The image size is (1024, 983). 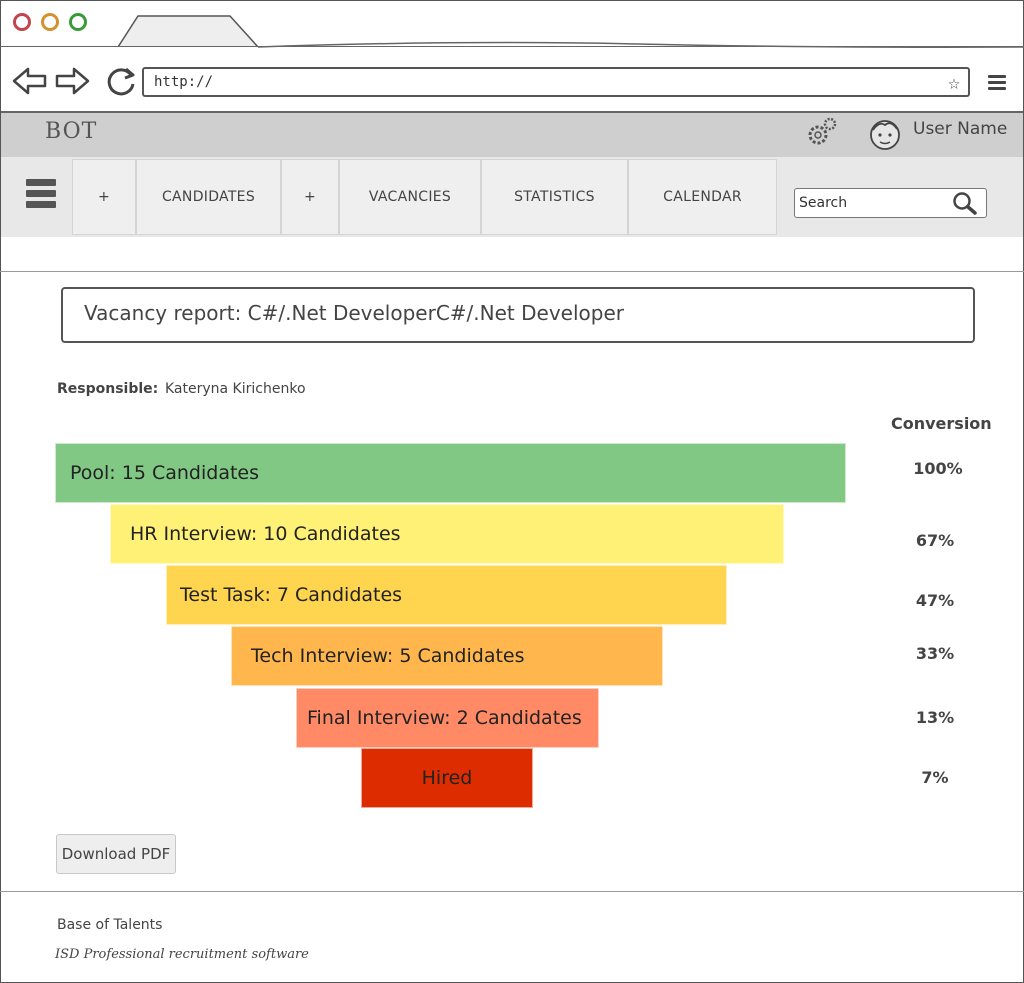 What do you see at coordinates (512, 134) in the screenshot?
I see `app-header: BOT User Name` at bounding box center [512, 134].